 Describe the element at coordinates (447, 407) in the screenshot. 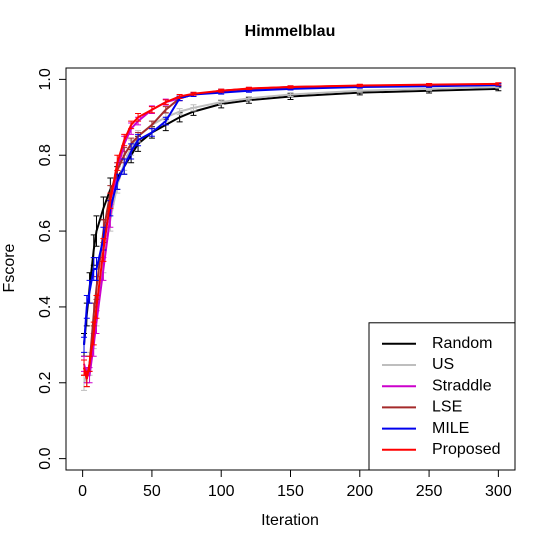

I see `legend-label: LSE` at that location.